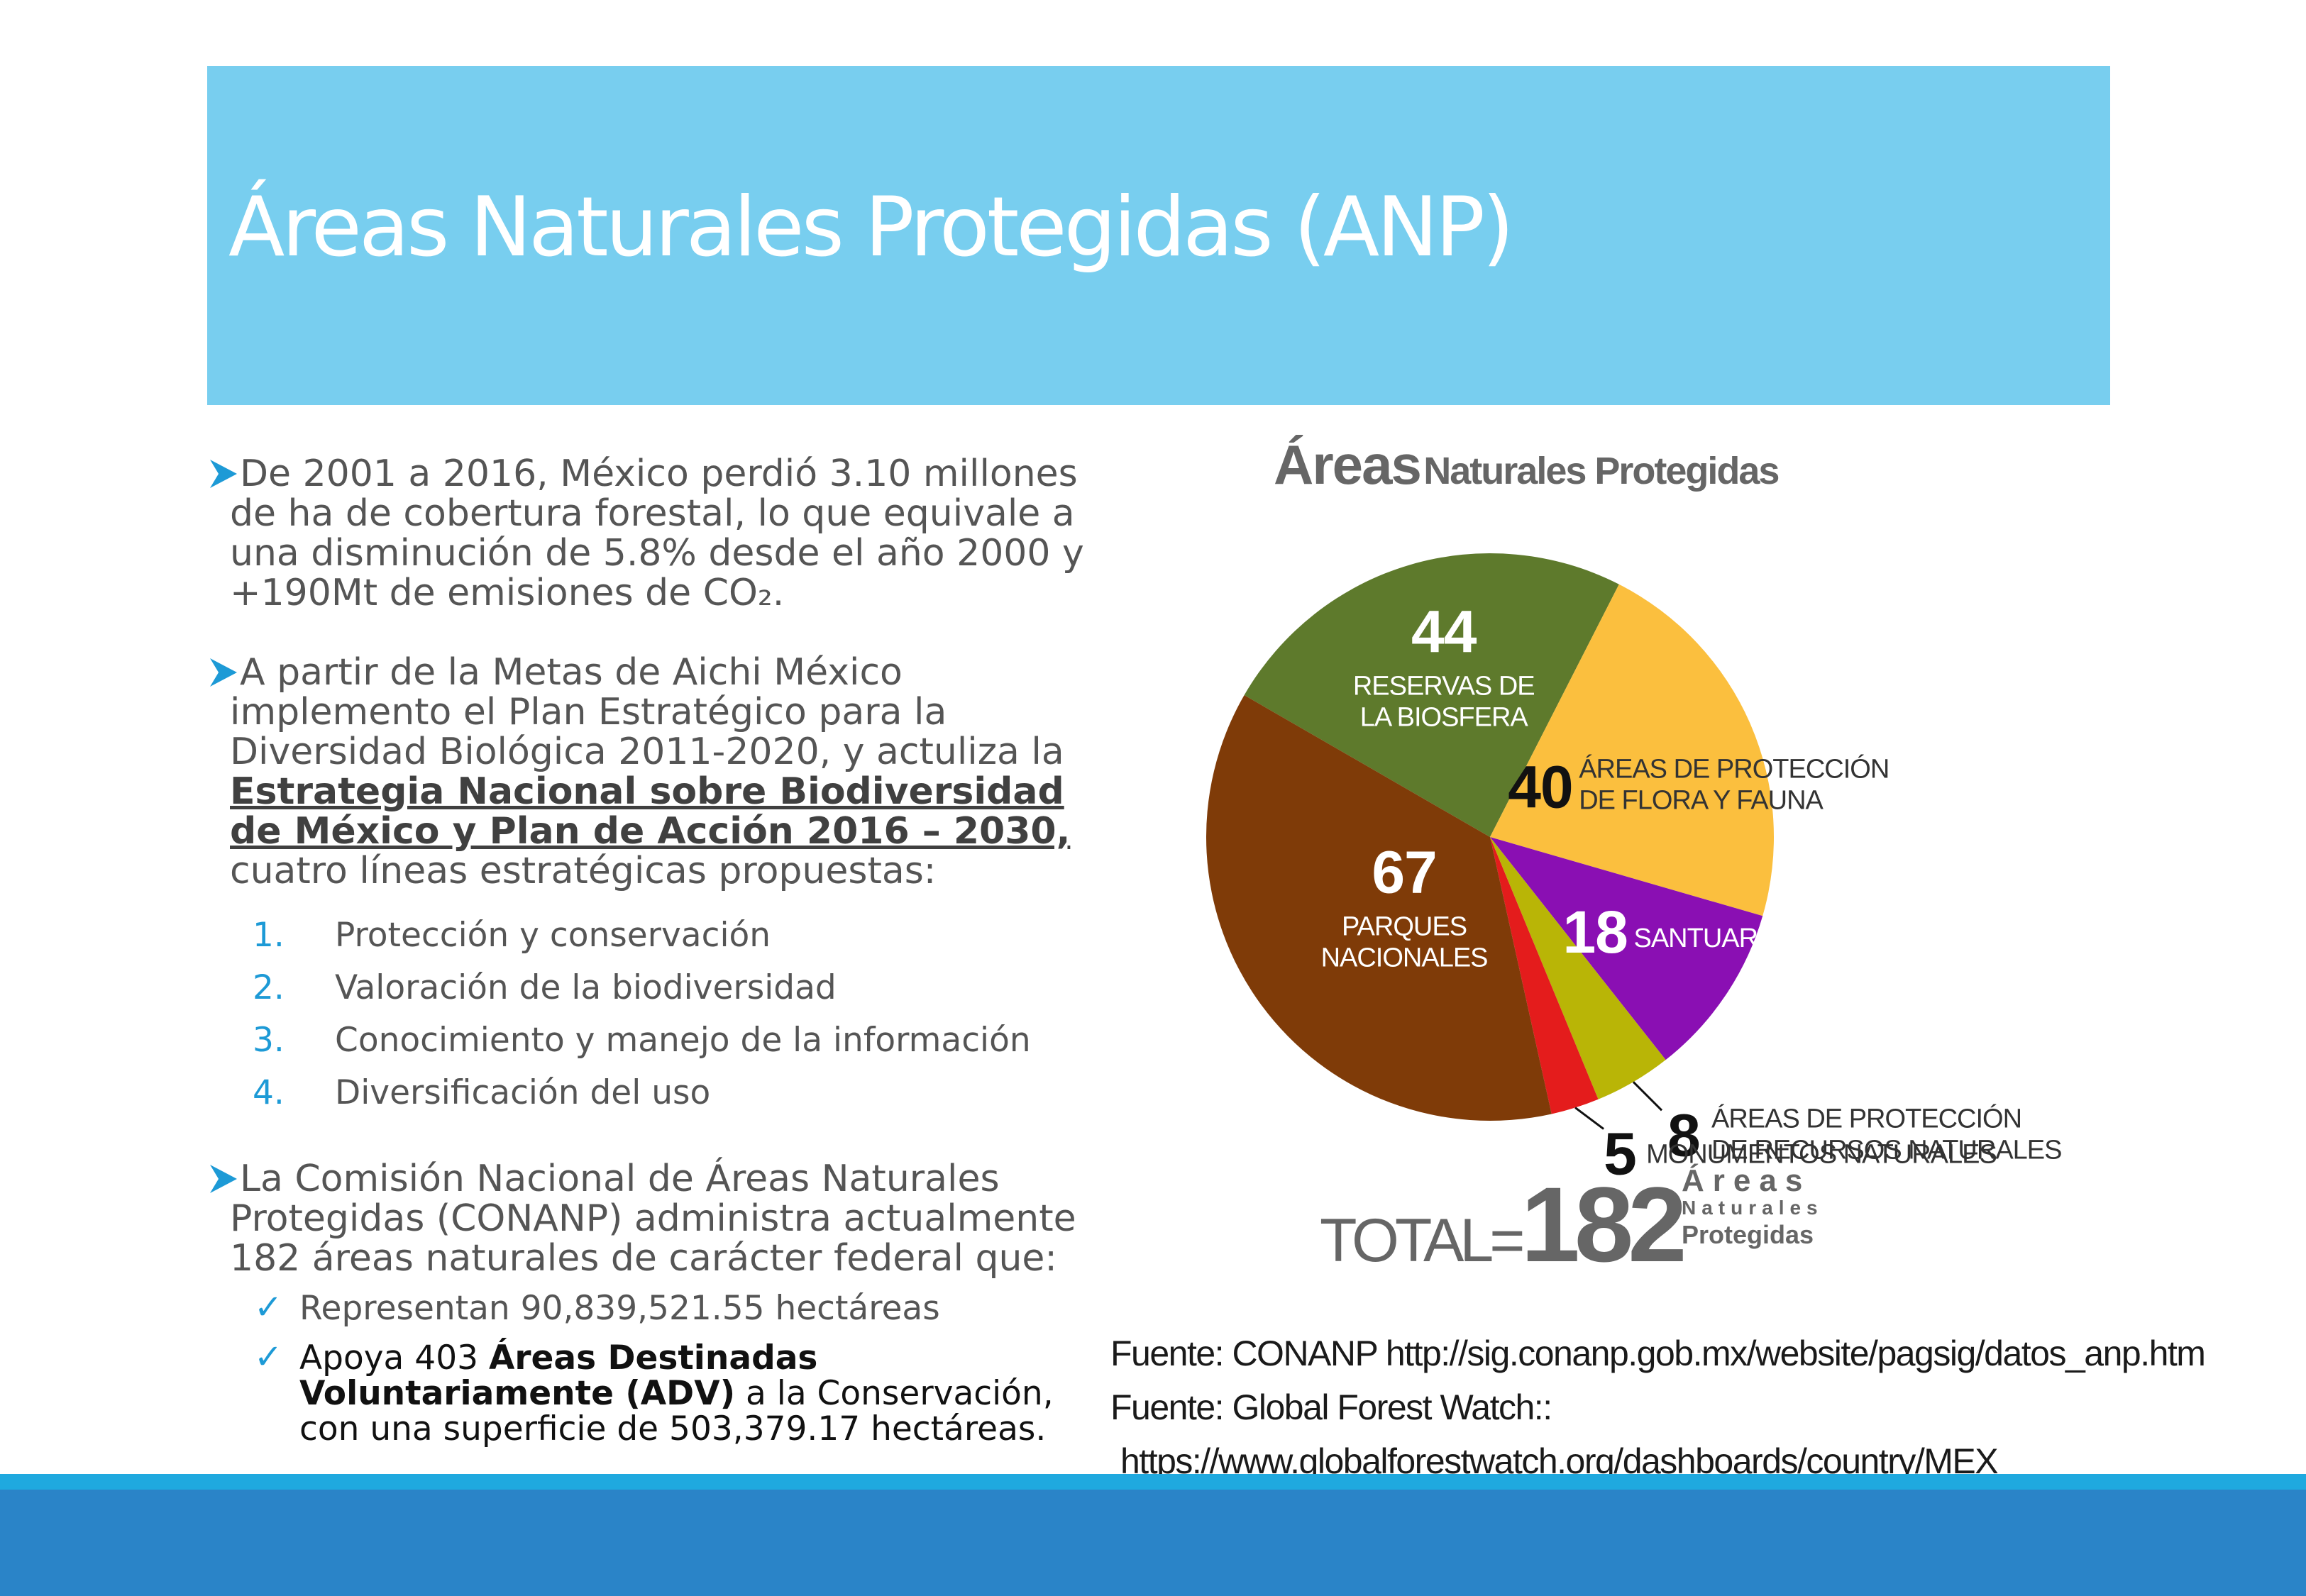 The image size is (2306, 1596). I want to click on slice-category-label: RESERVAS DE, so click(1444, 686).